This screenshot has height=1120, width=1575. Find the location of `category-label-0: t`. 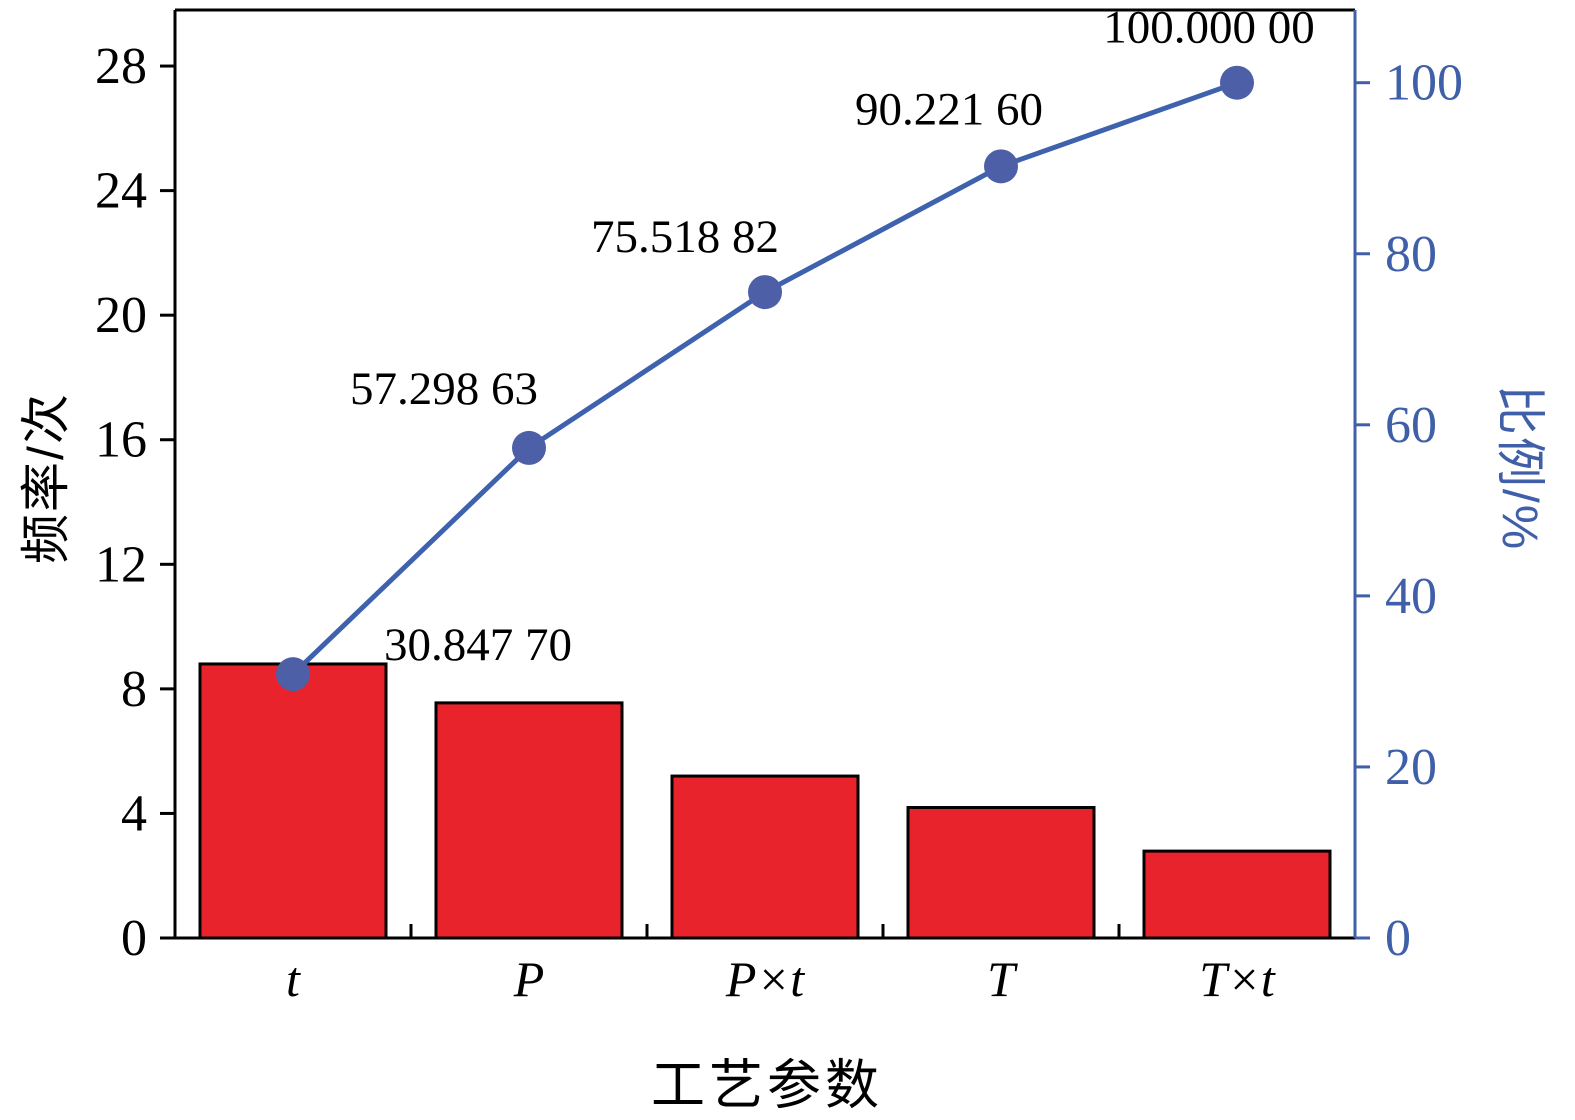

category-label-0: t is located at coordinates (293, 979).